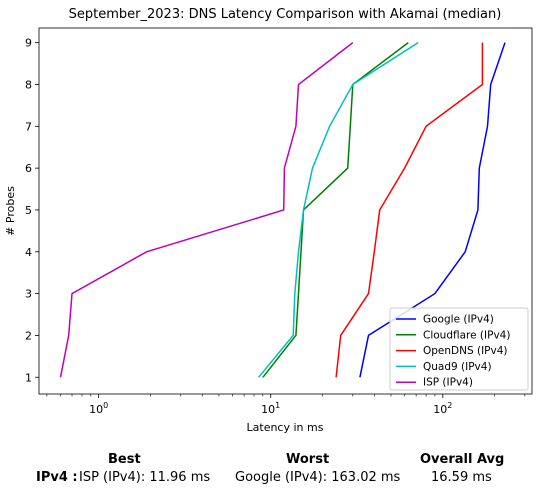  I want to click on legend-label-0: Google (IPv4), so click(458, 320).